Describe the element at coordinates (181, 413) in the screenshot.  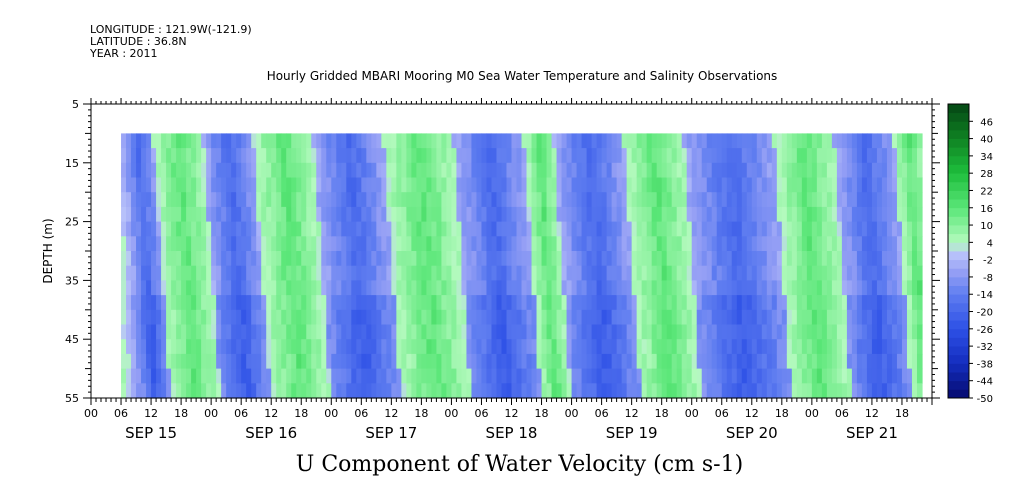
I see `x-hour-tick-label: 18` at that location.